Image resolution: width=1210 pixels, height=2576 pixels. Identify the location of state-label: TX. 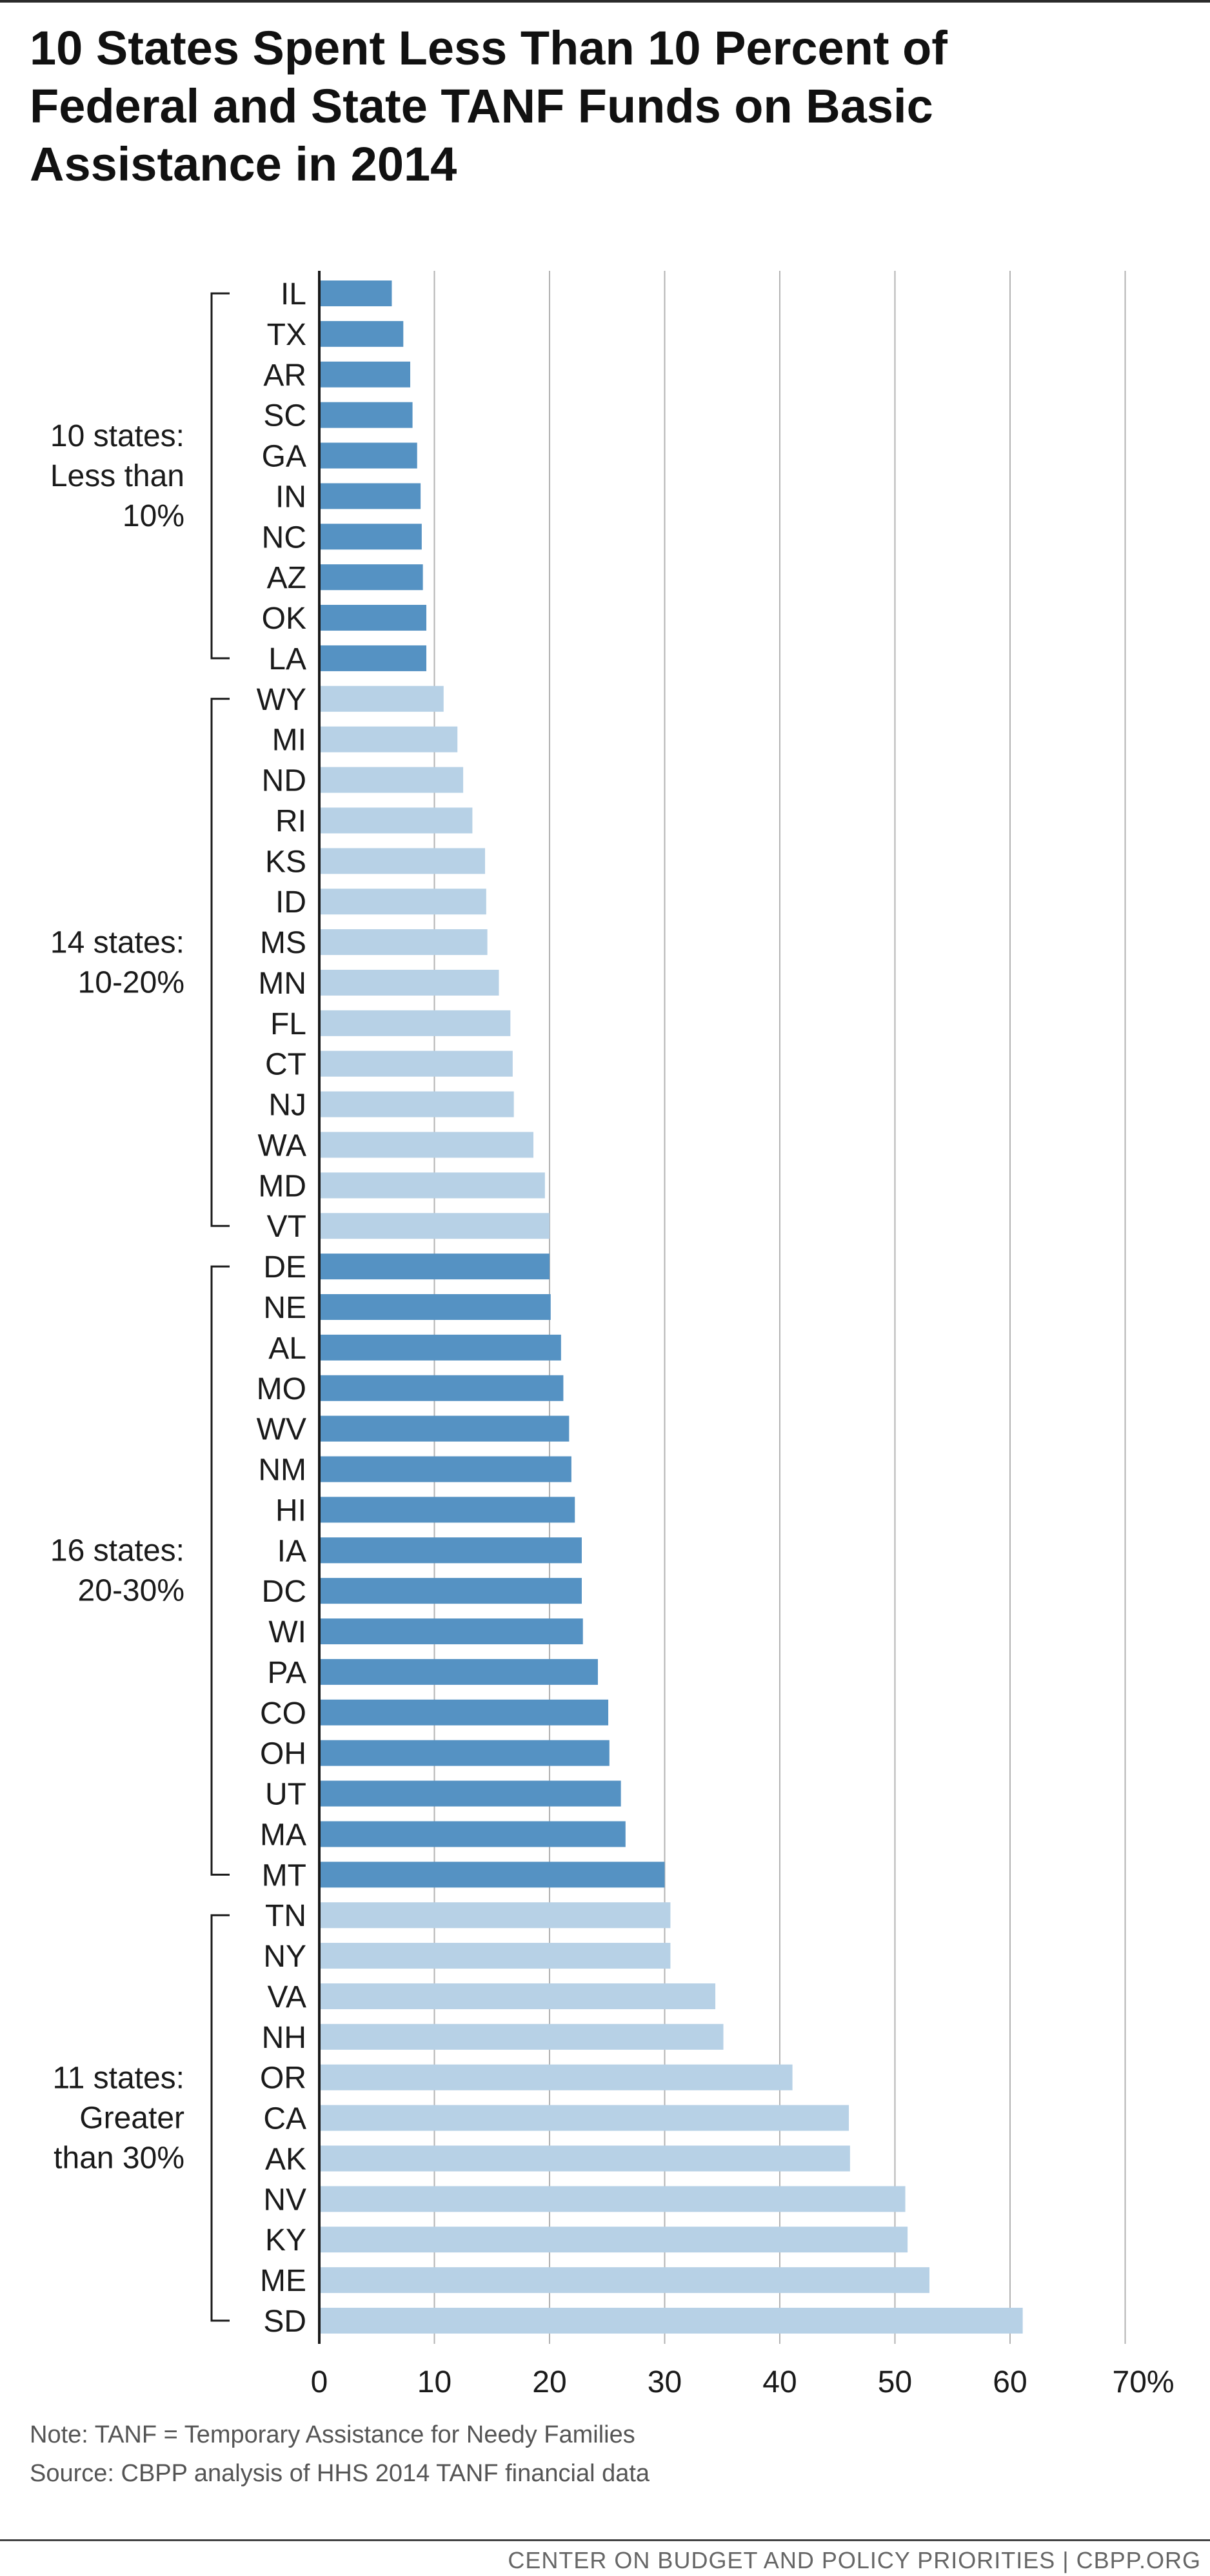
(286, 335).